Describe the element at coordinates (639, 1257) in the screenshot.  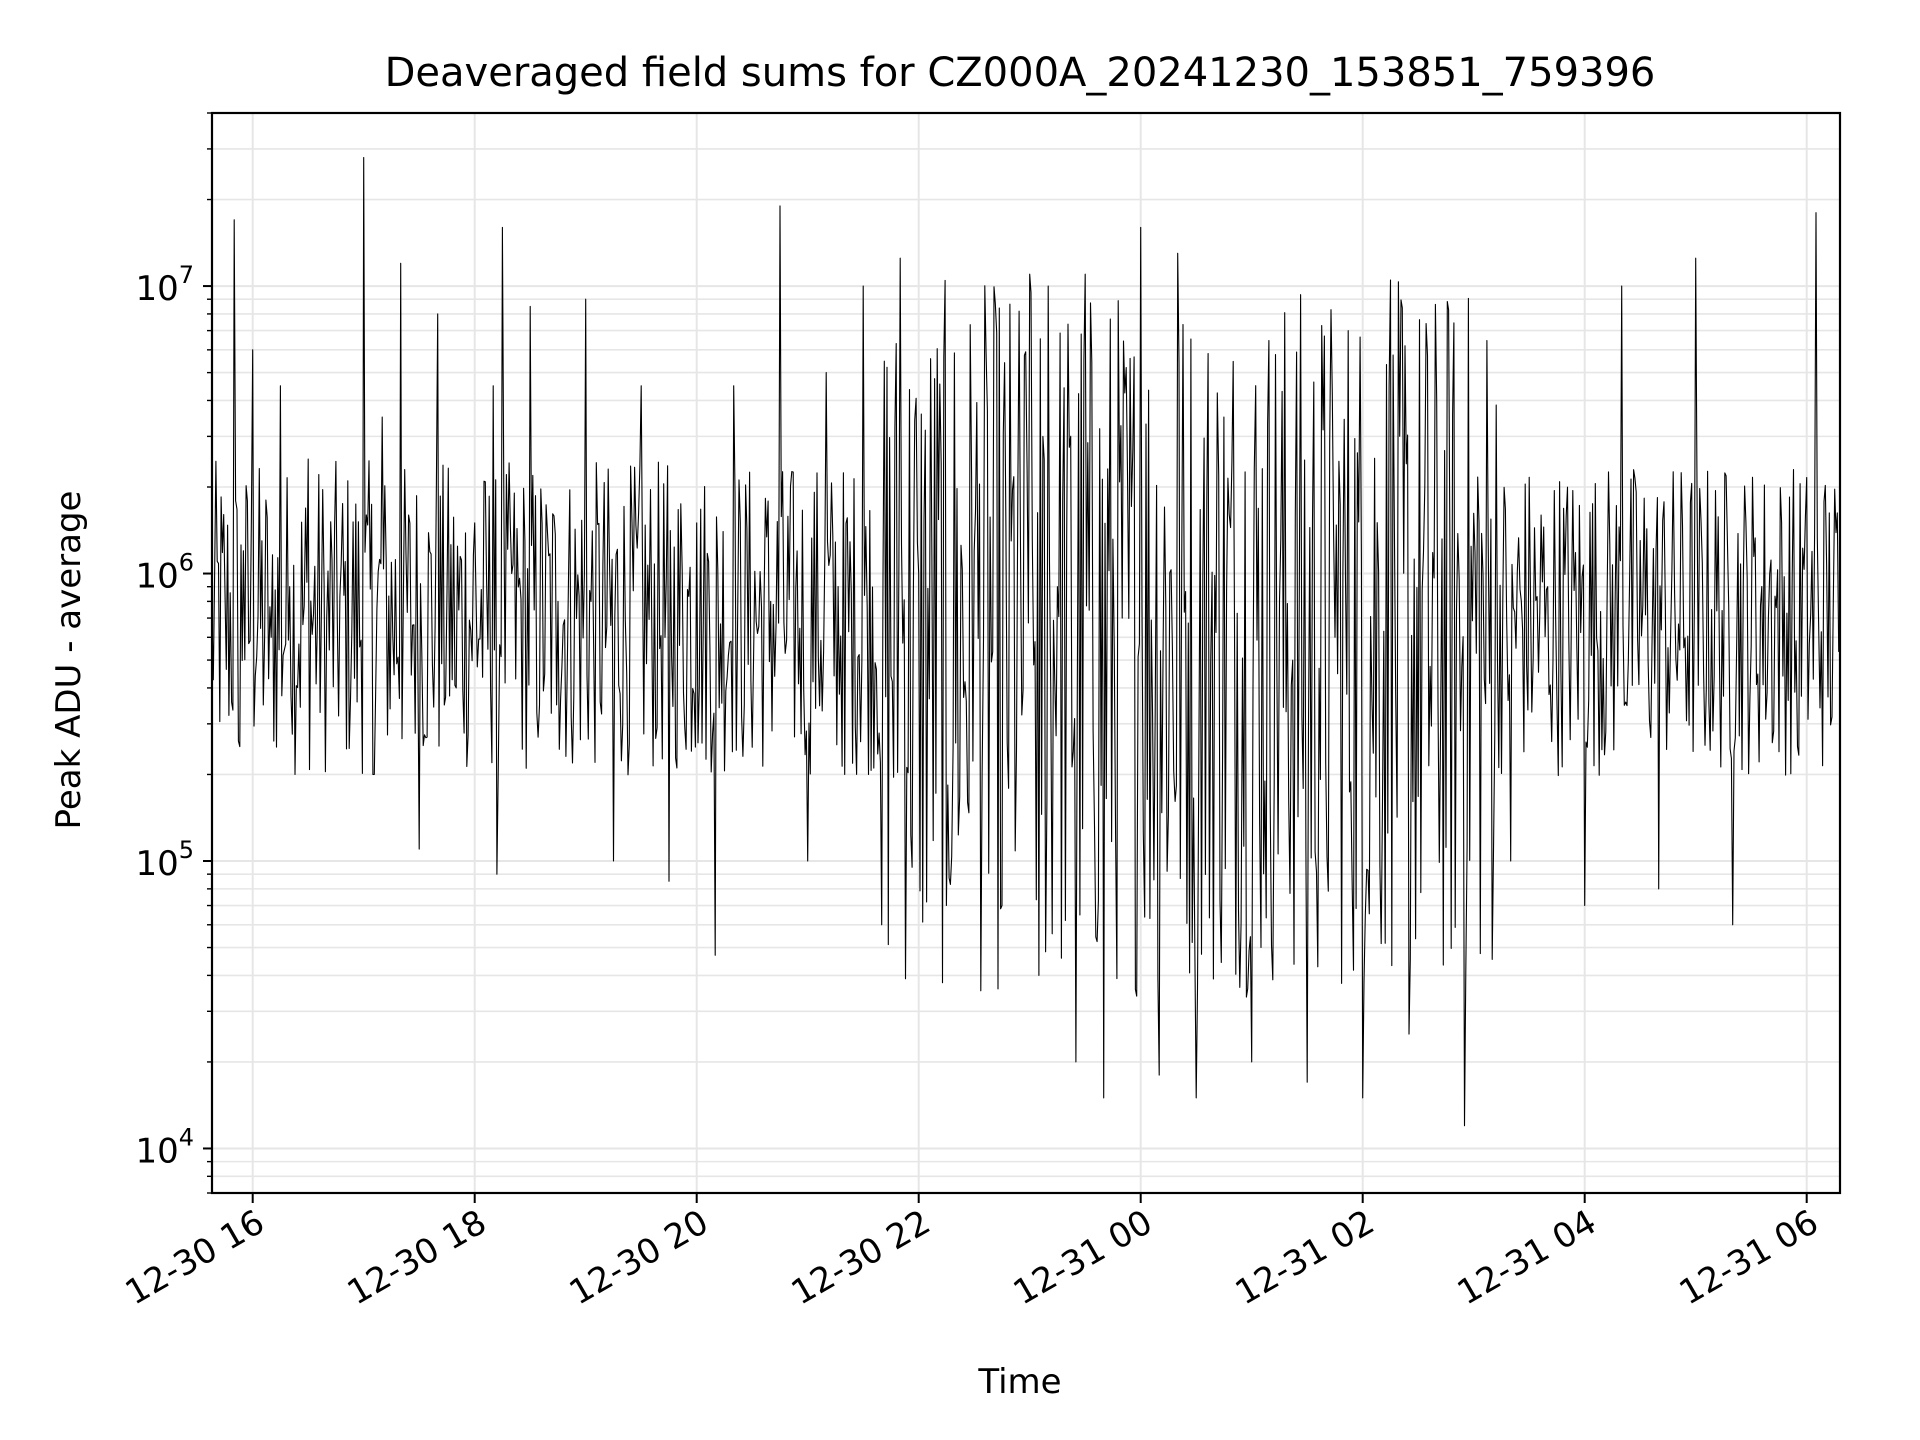
I see `x-tick-label: 12-30 20` at that location.